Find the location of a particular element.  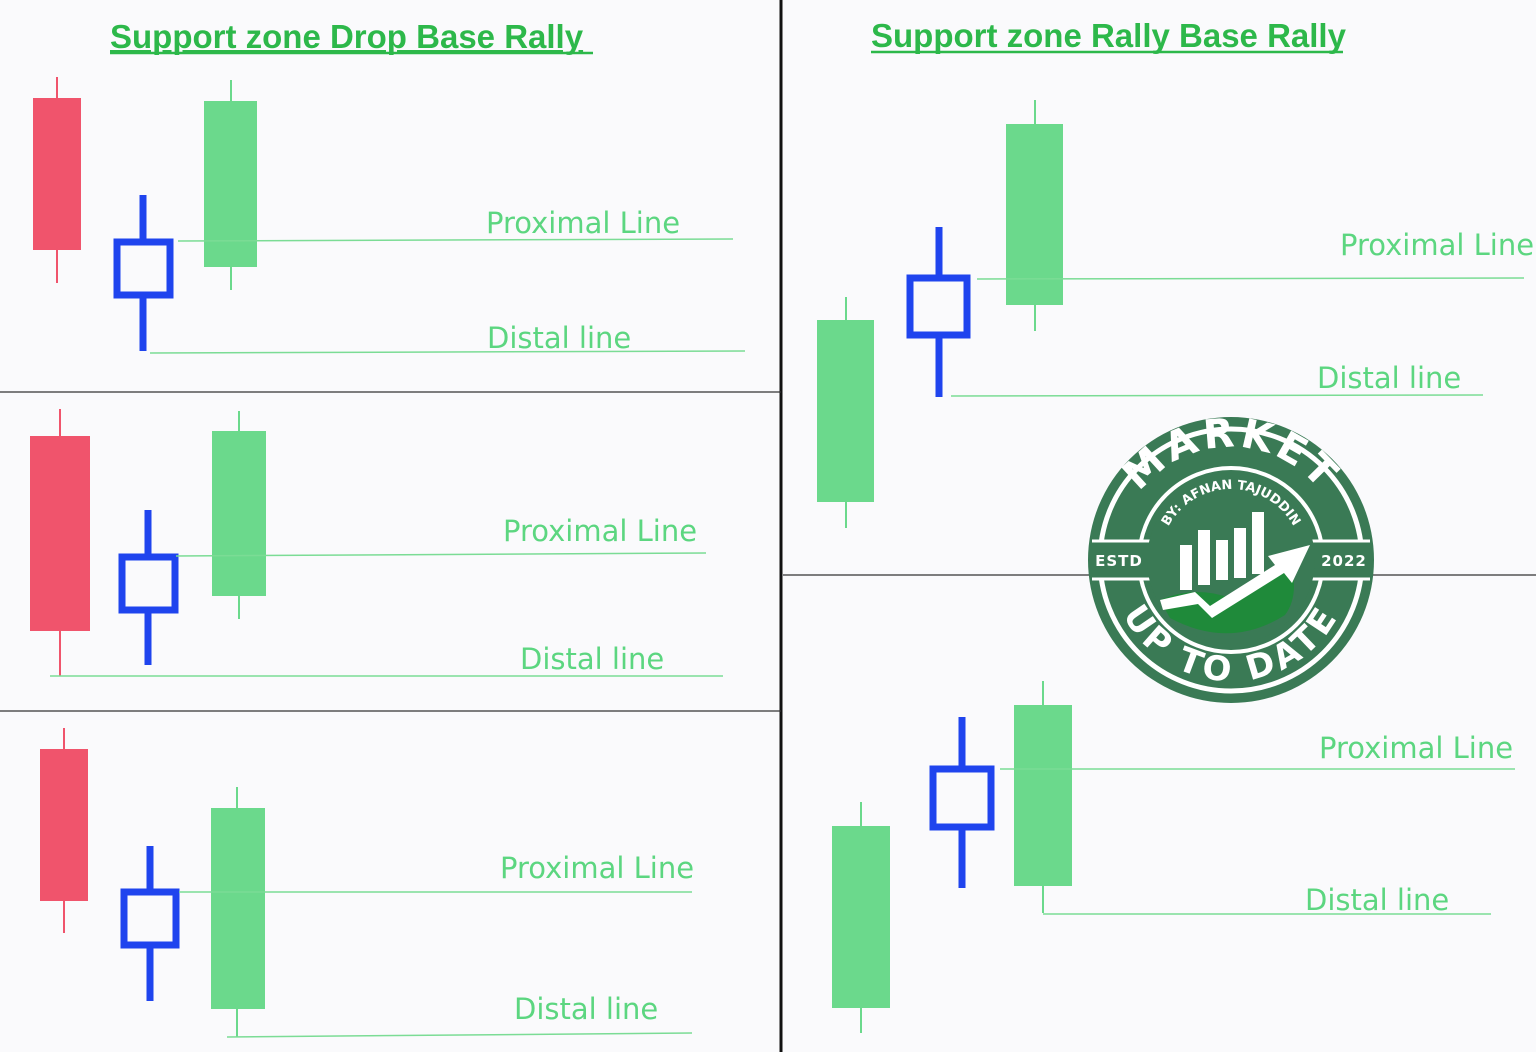

panel-drop-base-rally-3: Proximal Line Distal line is located at coordinates (367, 883).